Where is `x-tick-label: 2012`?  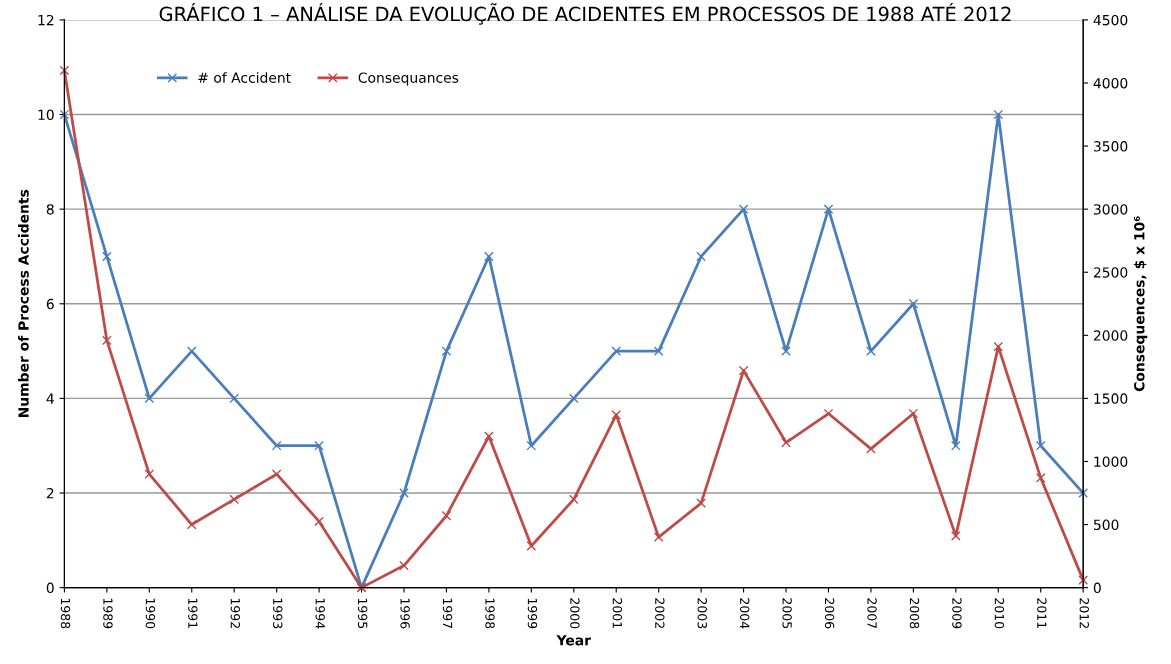 x-tick-label: 2012 is located at coordinates (1084, 613).